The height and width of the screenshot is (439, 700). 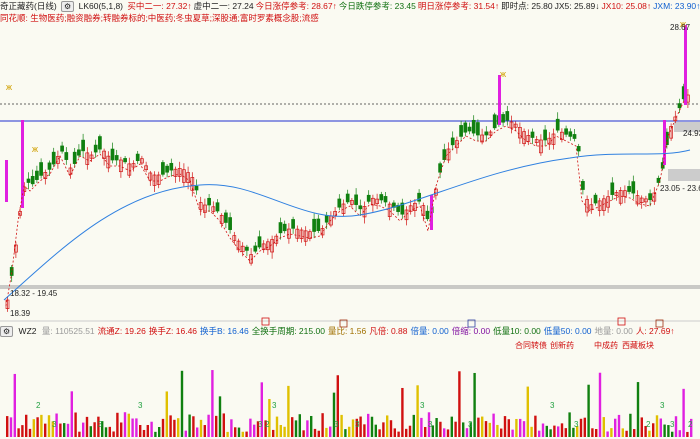 What do you see at coordinates (613, 331) in the screenshot?
I see `indicator-item-11: 地量: 0.00` at bounding box center [613, 331].